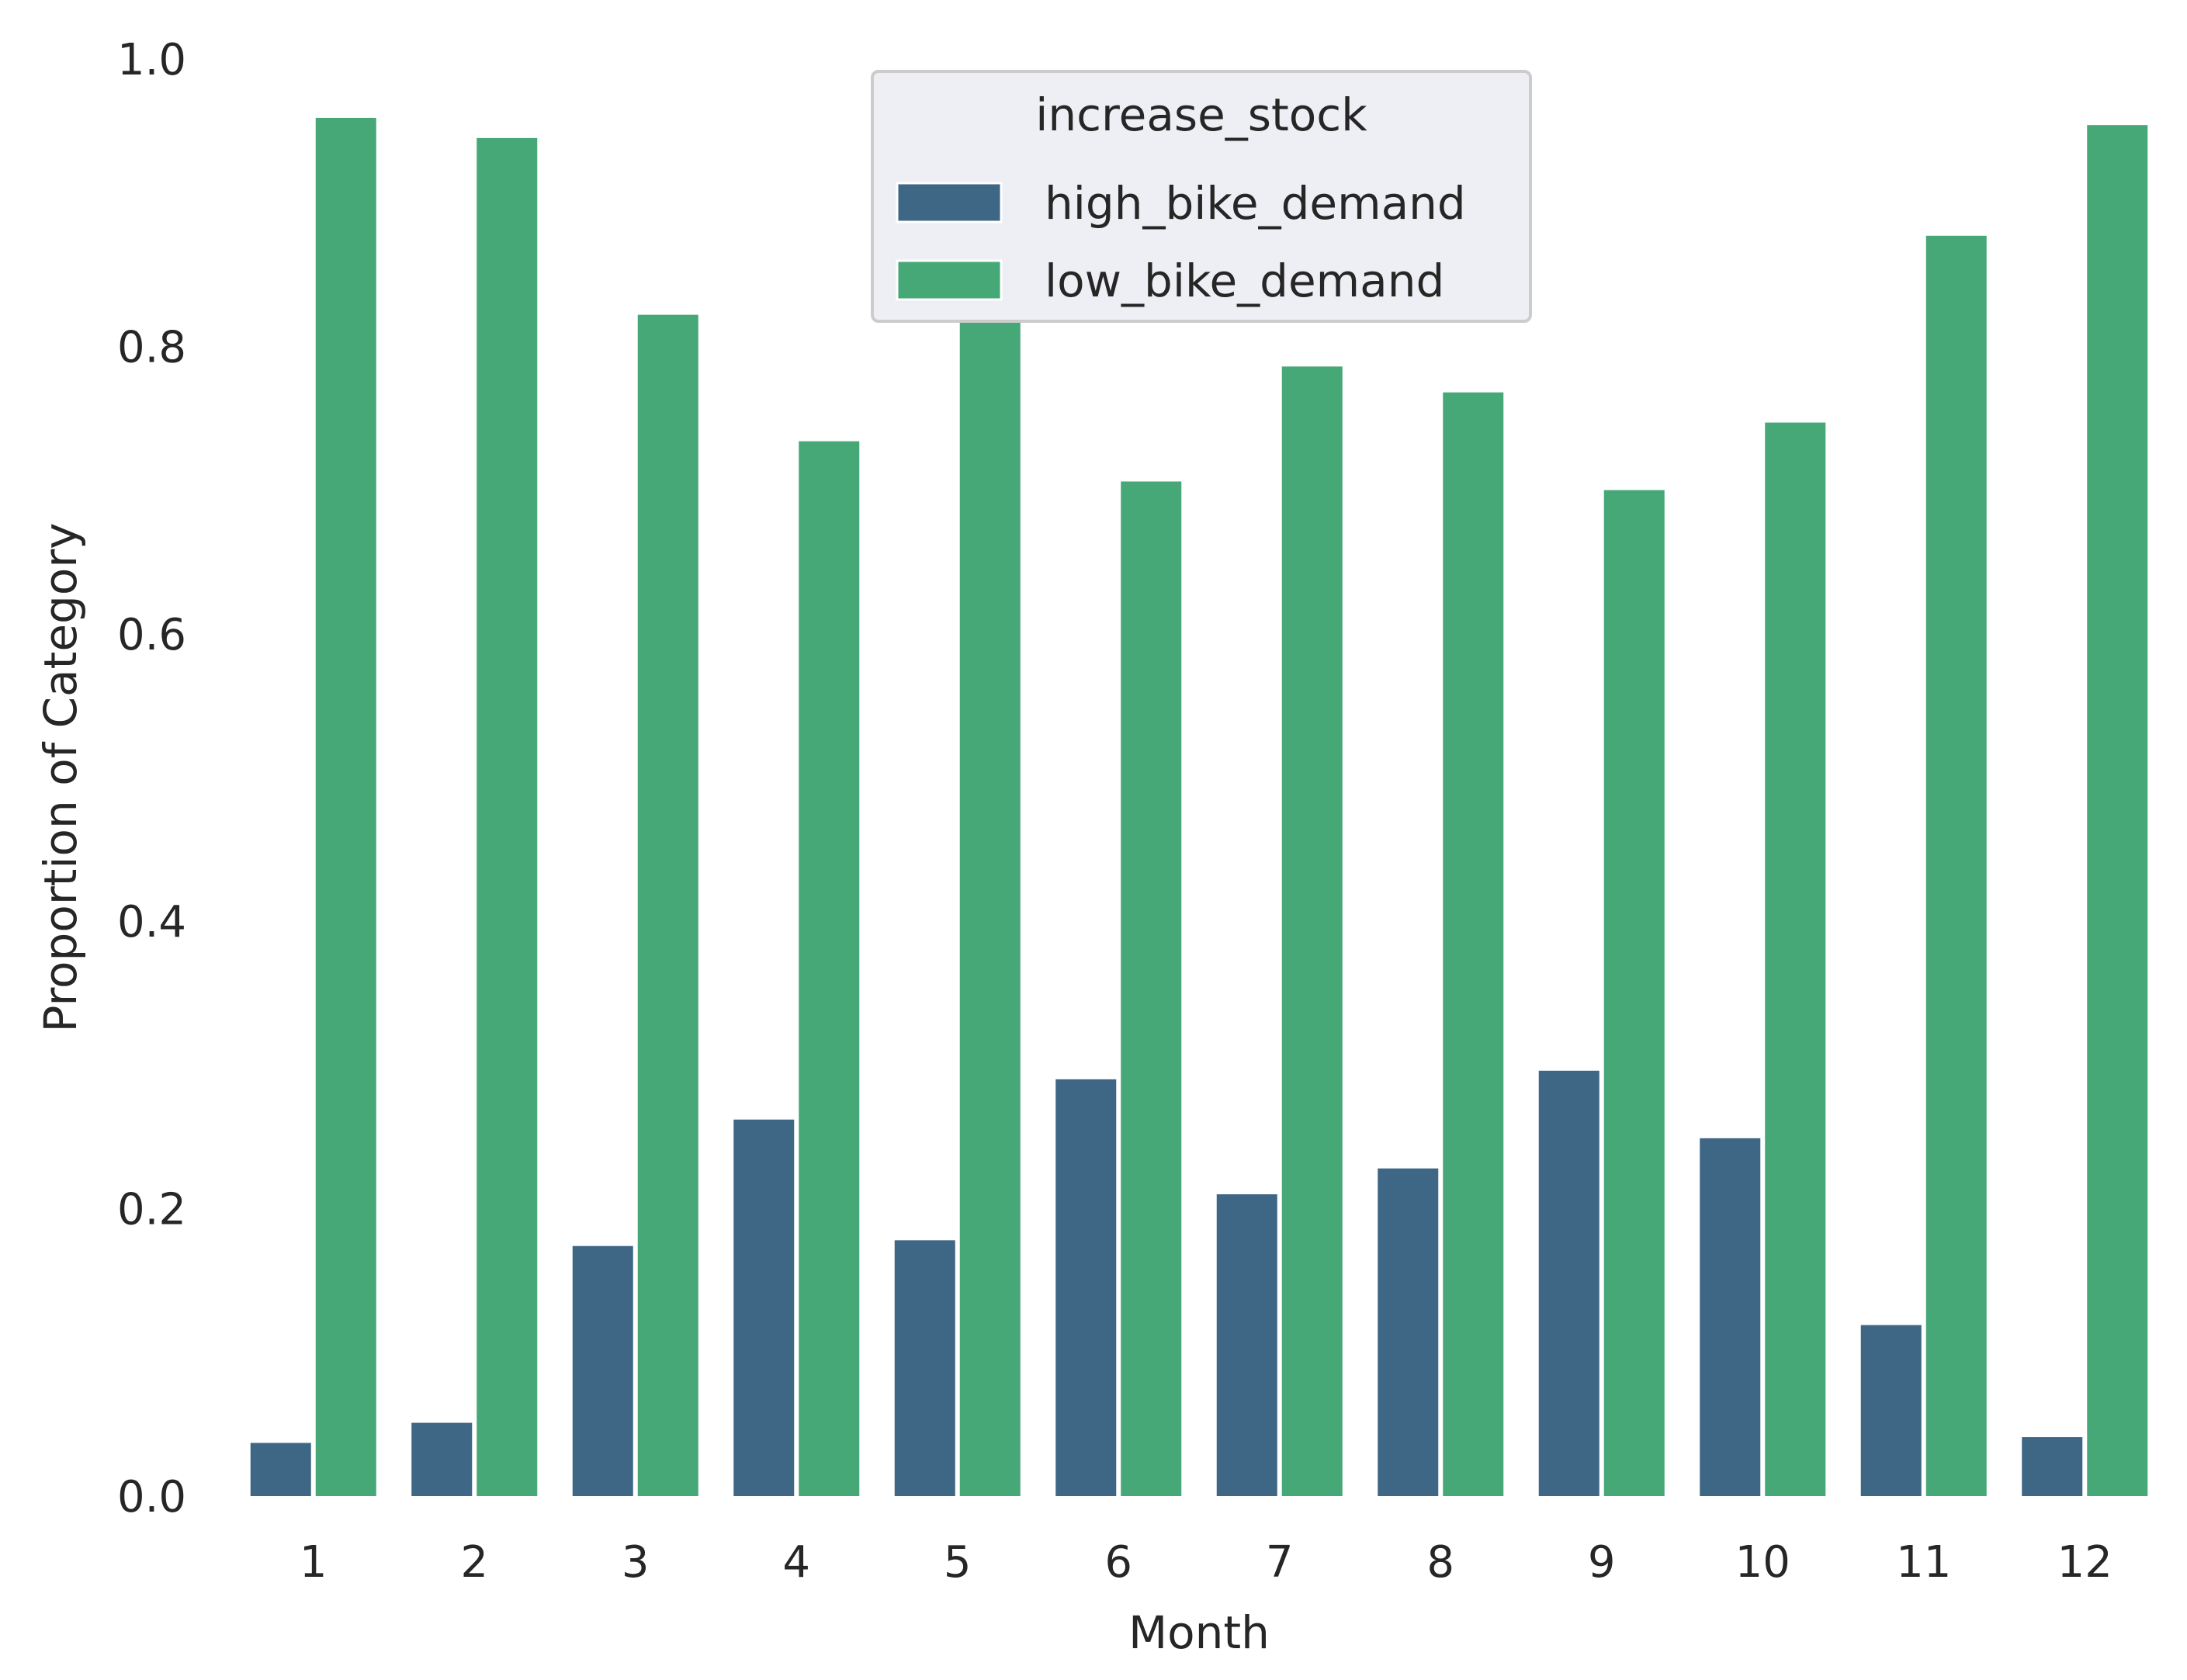 The width and height of the screenshot is (2187, 1680). Describe the element at coordinates (949, 280) in the screenshot. I see `legend-swatch-low_bike_demand` at that location.